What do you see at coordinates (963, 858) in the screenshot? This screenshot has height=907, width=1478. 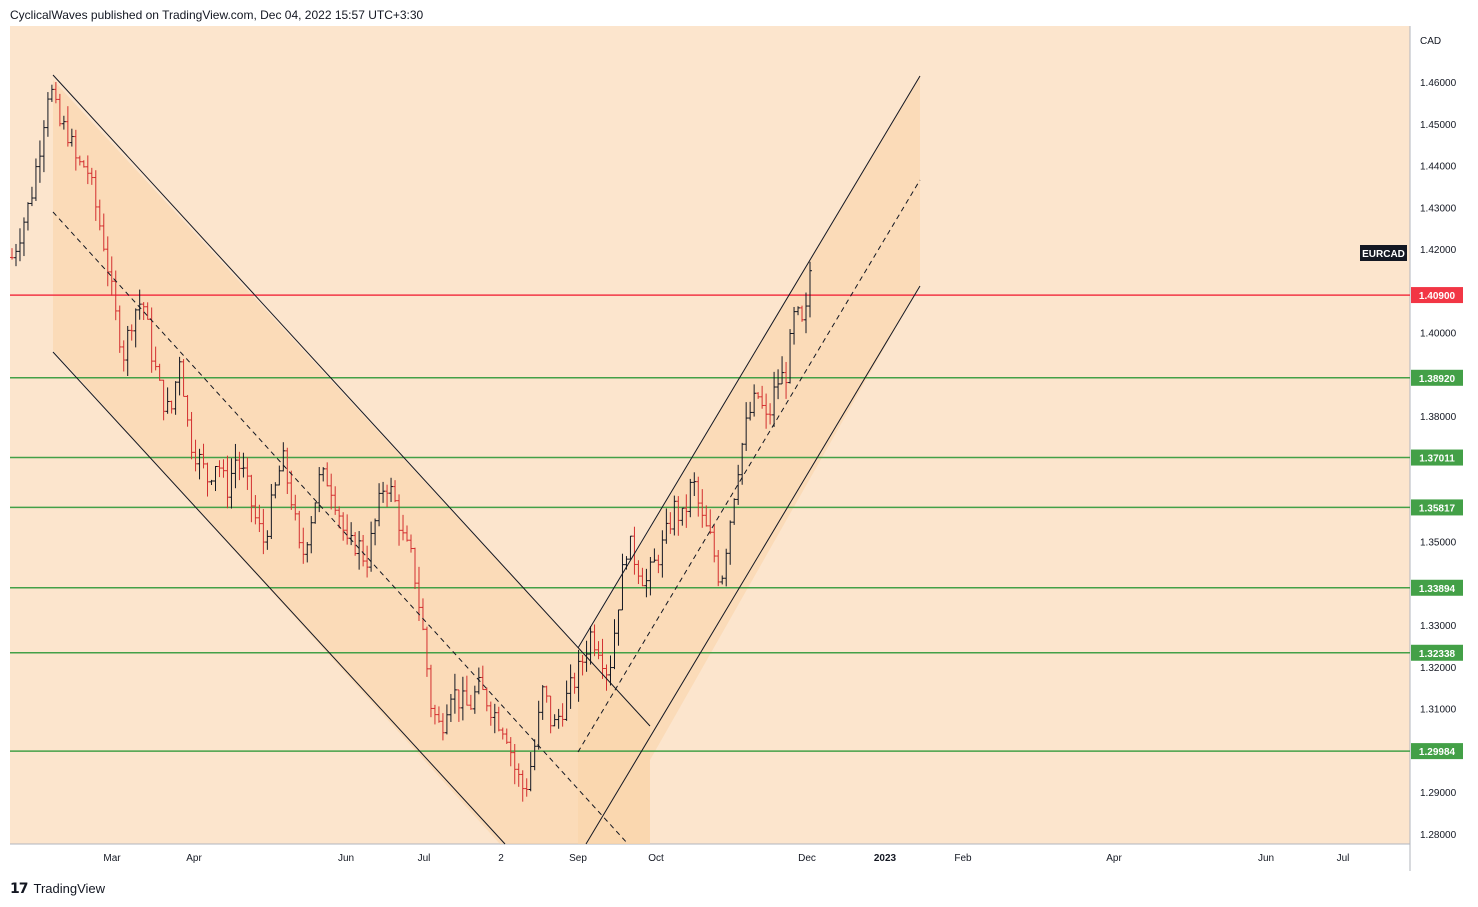 I see `time-tick-label-9: Feb` at bounding box center [963, 858].